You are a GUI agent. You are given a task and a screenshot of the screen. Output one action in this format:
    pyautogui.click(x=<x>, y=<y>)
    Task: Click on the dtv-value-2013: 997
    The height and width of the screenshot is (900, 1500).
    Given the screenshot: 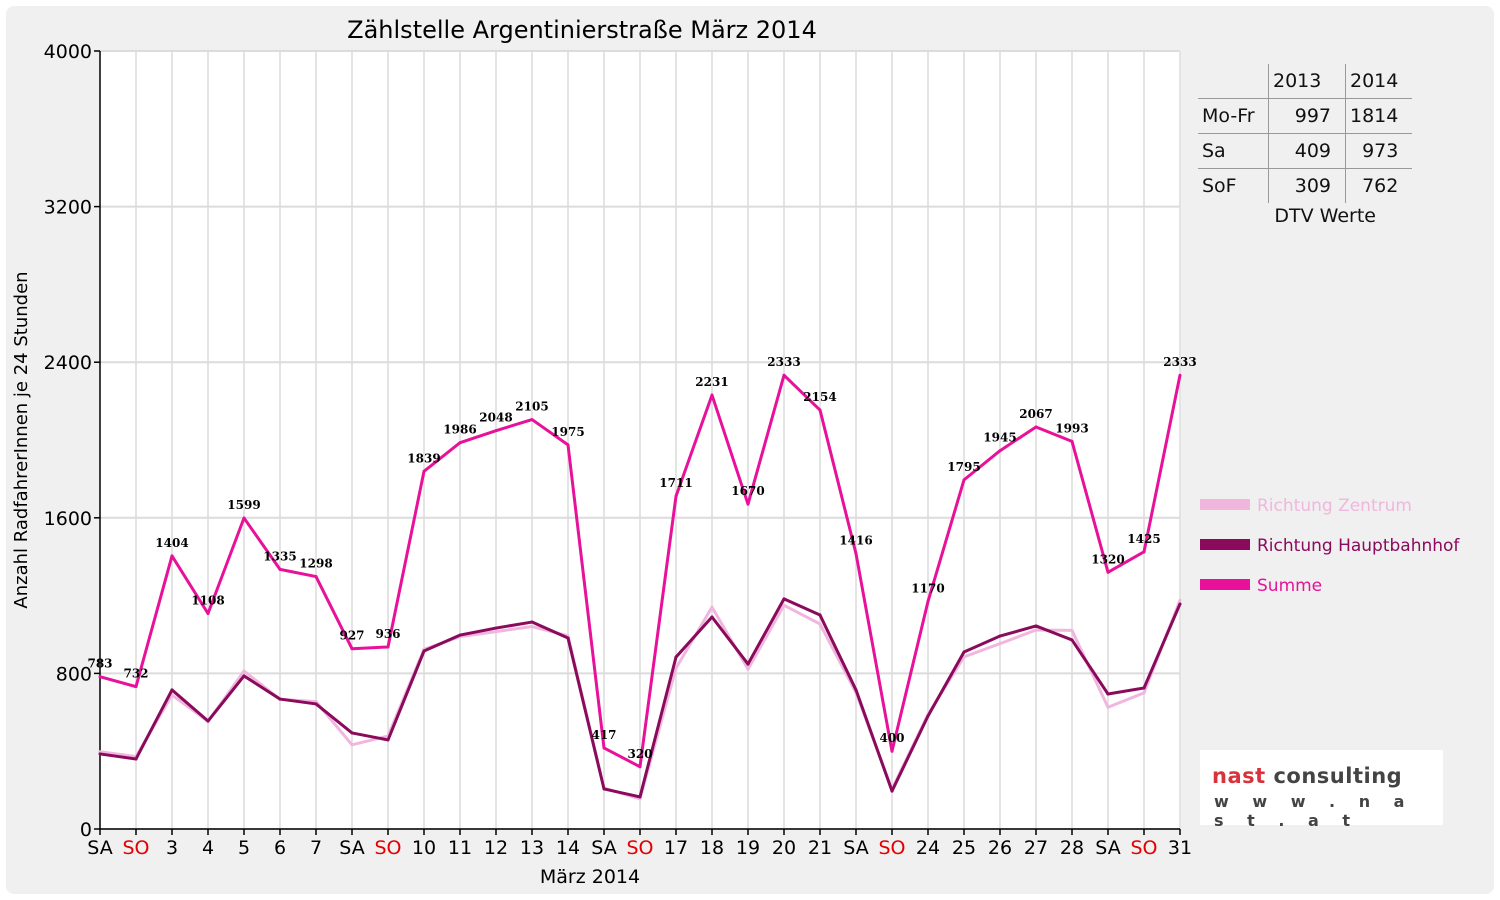 What is the action you would take?
    pyautogui.click(x=1307, y=116)
    